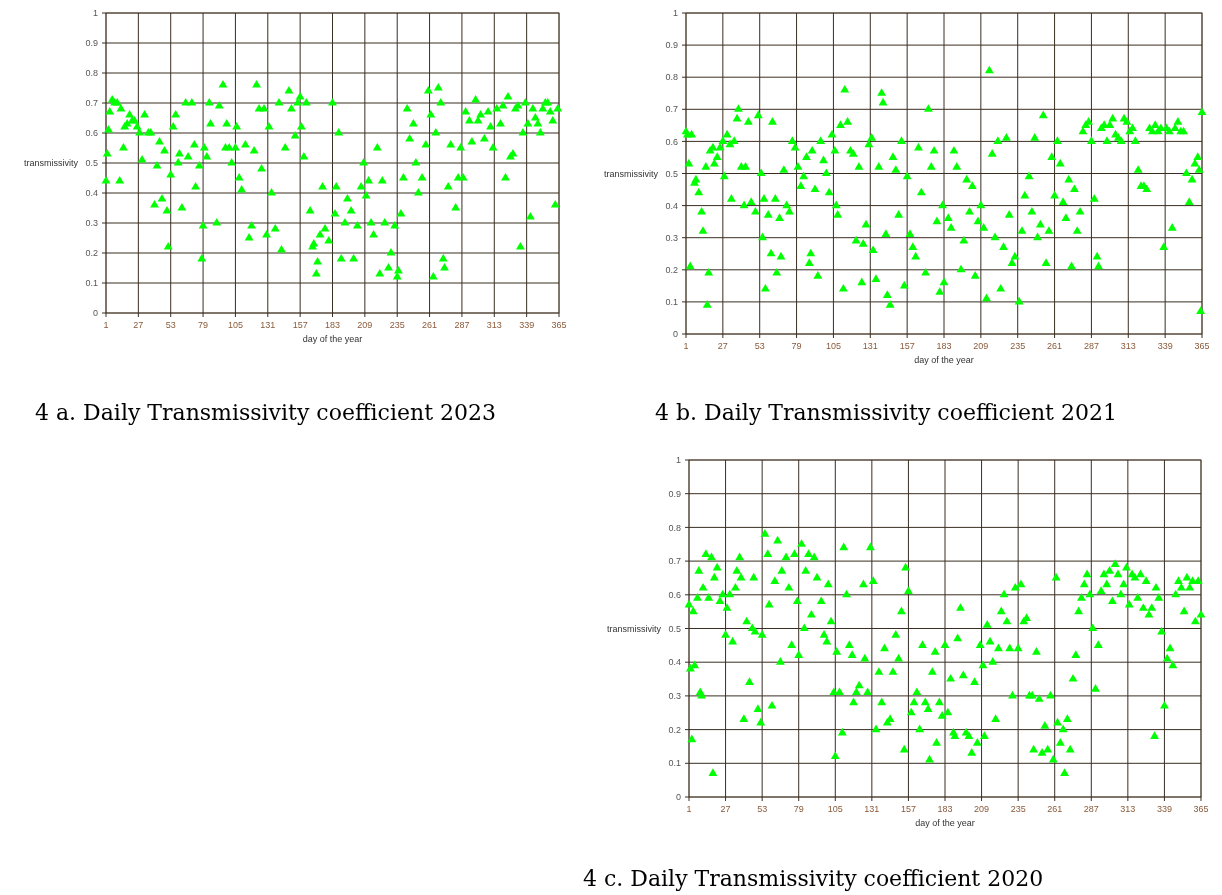  What do you see at coordinates (886, 412) in the screenshot?
I see `text: 4 b. Daily Transmissivity coefficient 2021` at bounding box center [886, 412].